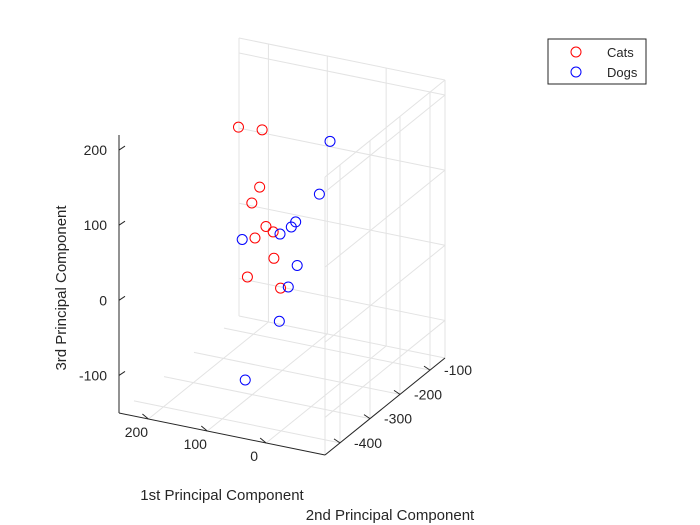 The width and height of the screenshot is (700, 525). What do you see at coordinates (222, 434) in the screenshot?
I see `x-axis-line` at bounding box center [222, 434].